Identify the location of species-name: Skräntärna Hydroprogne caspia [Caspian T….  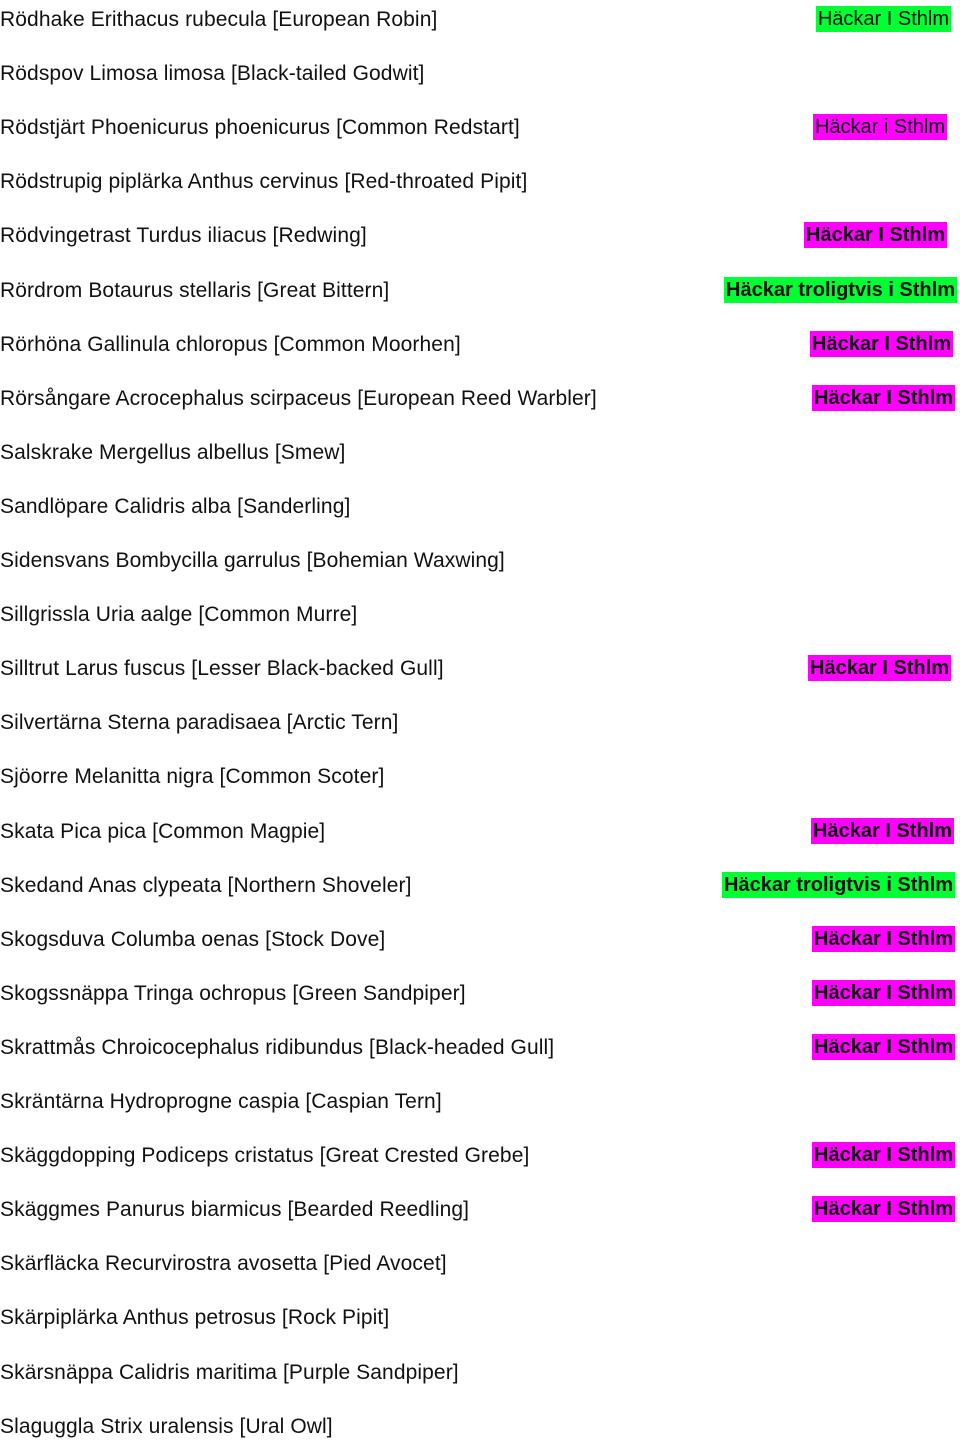
(221, 1101).